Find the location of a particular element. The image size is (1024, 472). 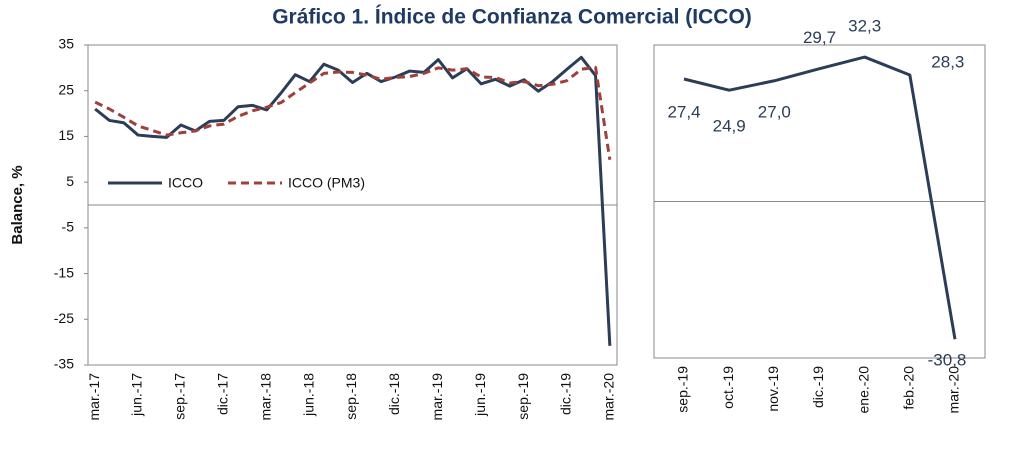

data-label: 32,3 is located at coordinates (864, 26).